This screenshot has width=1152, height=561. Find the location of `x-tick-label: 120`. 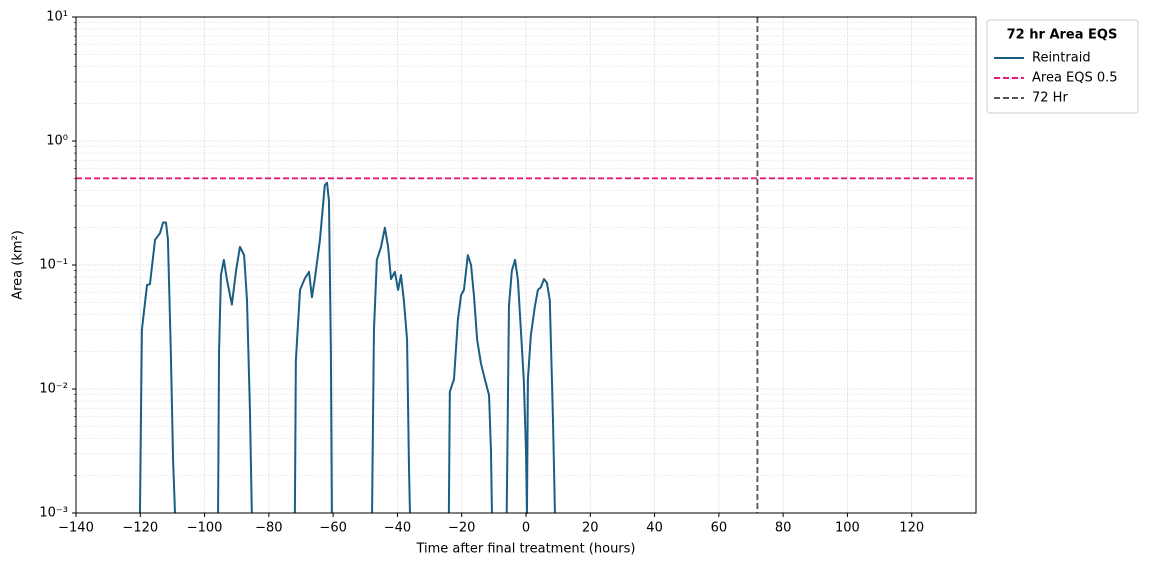

x-tick-label: 120 is located at coordinates (911, 528).